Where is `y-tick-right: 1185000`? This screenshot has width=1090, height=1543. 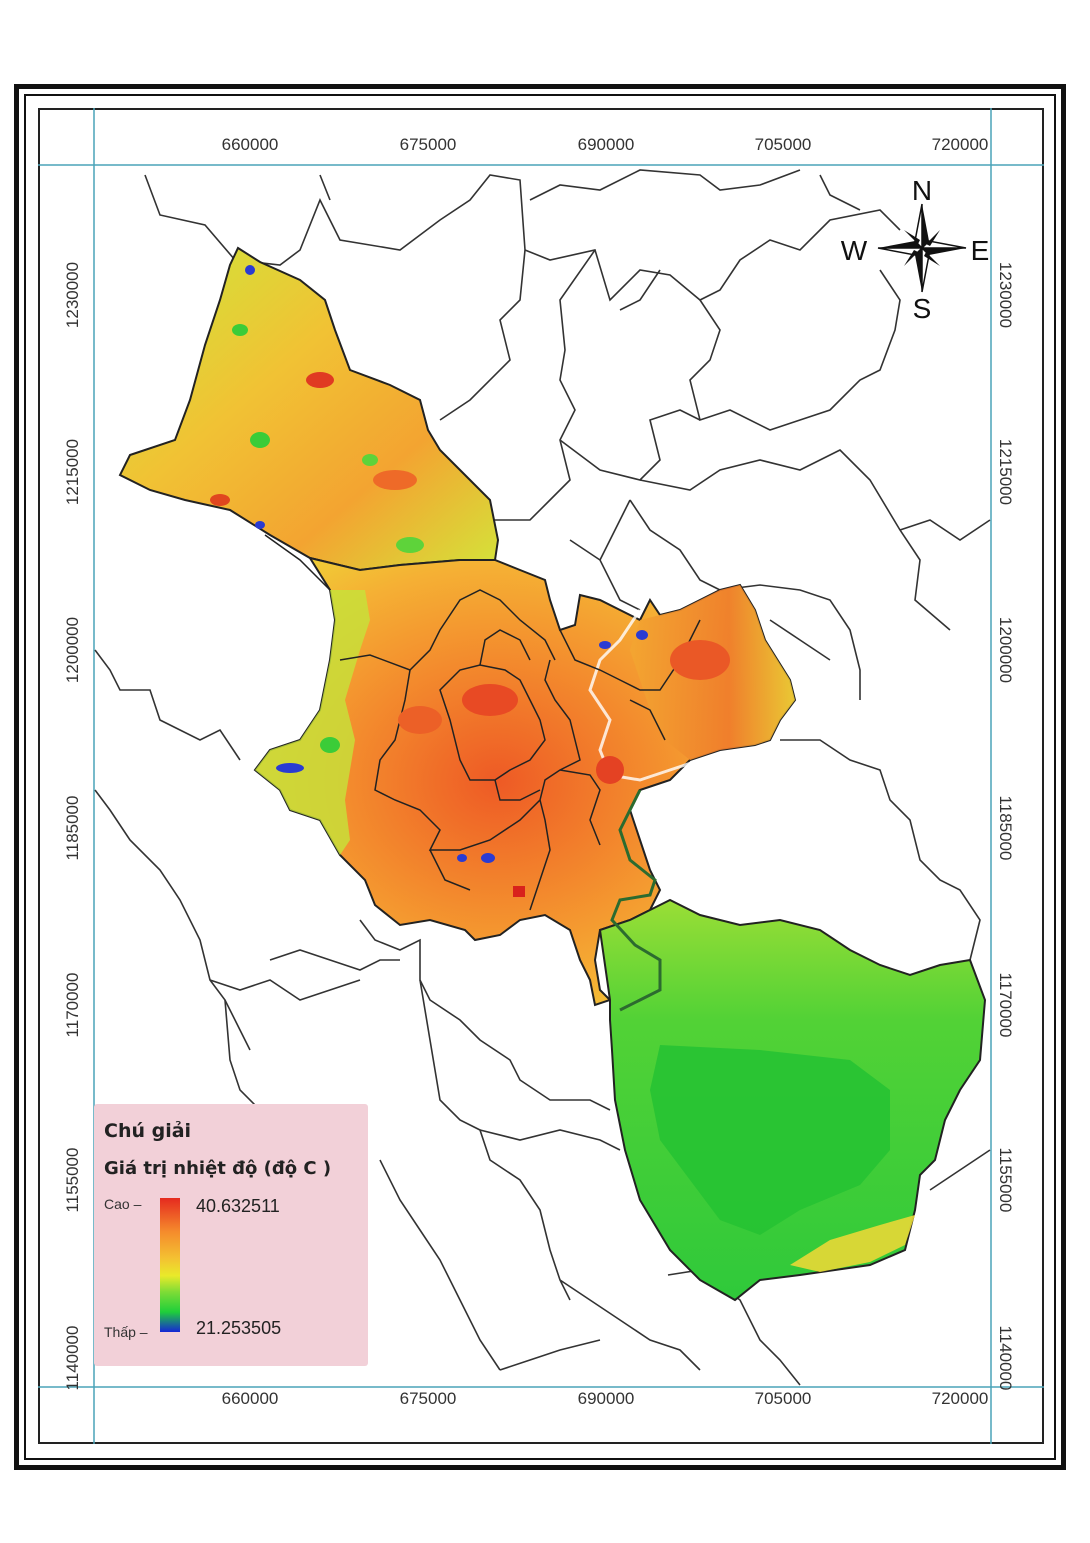 y-tick-right: 1185000 is located at coordinates (1005, 828).